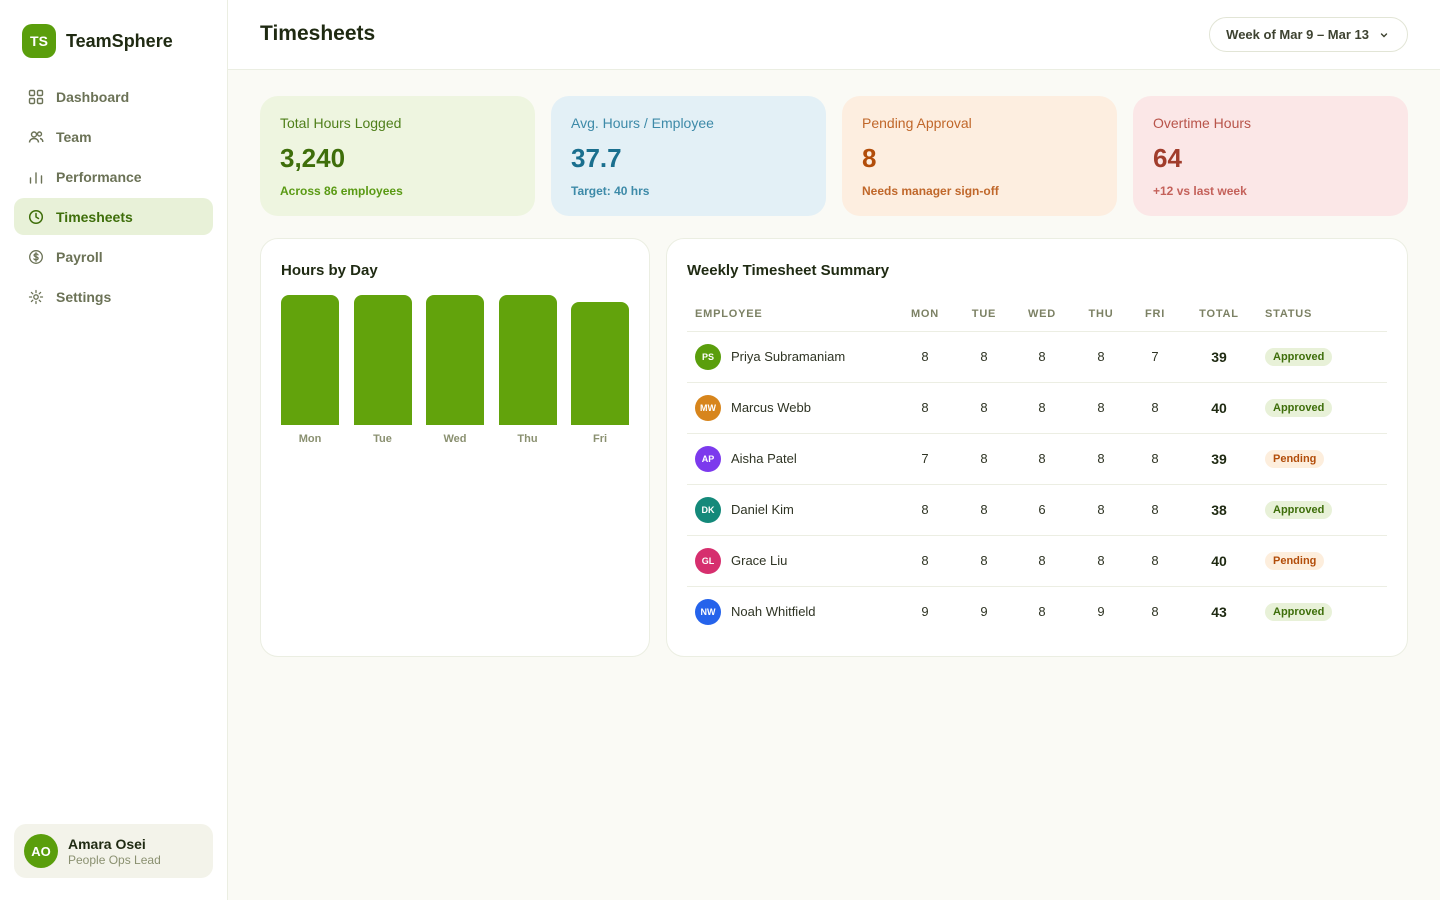  Describe the element at coordinates (113, 296) in the screenshot. I see `sidebar-item-settings: Settings` at that location.